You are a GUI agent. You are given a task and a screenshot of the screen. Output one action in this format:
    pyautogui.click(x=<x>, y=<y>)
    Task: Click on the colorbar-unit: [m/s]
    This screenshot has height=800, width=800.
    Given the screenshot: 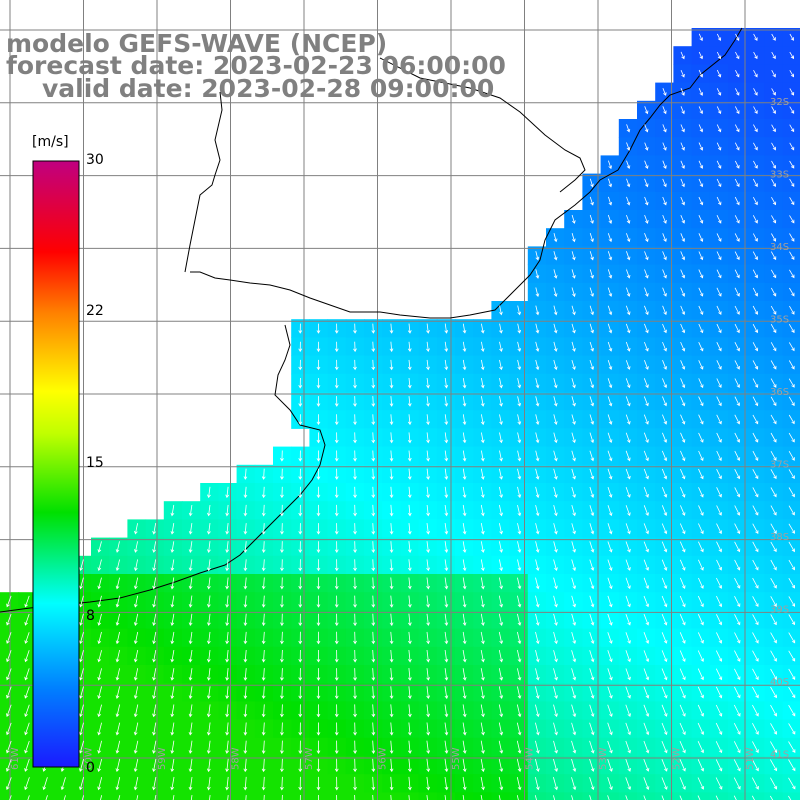 What is the action you would take?
    pyautogui.click(x=50, y=142)
    